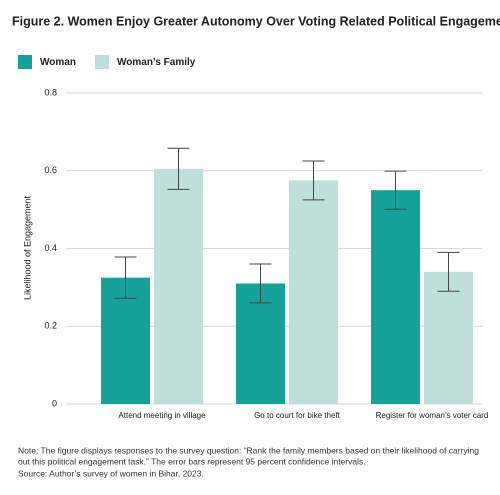 This screenshot has height=495, width=500. Describe the element at coordinates (50, 92) in the screenshot. I see `y-tick-label: 0.8` at that location.